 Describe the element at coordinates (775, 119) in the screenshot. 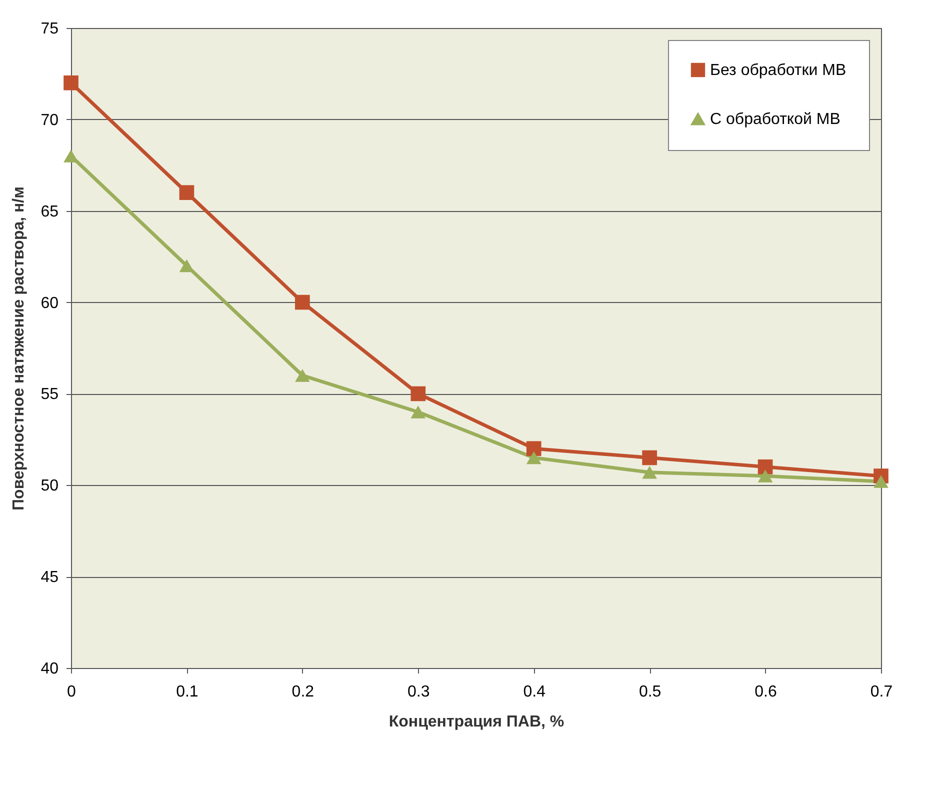

I see `legend-label: С обработкой МВ` at that location.